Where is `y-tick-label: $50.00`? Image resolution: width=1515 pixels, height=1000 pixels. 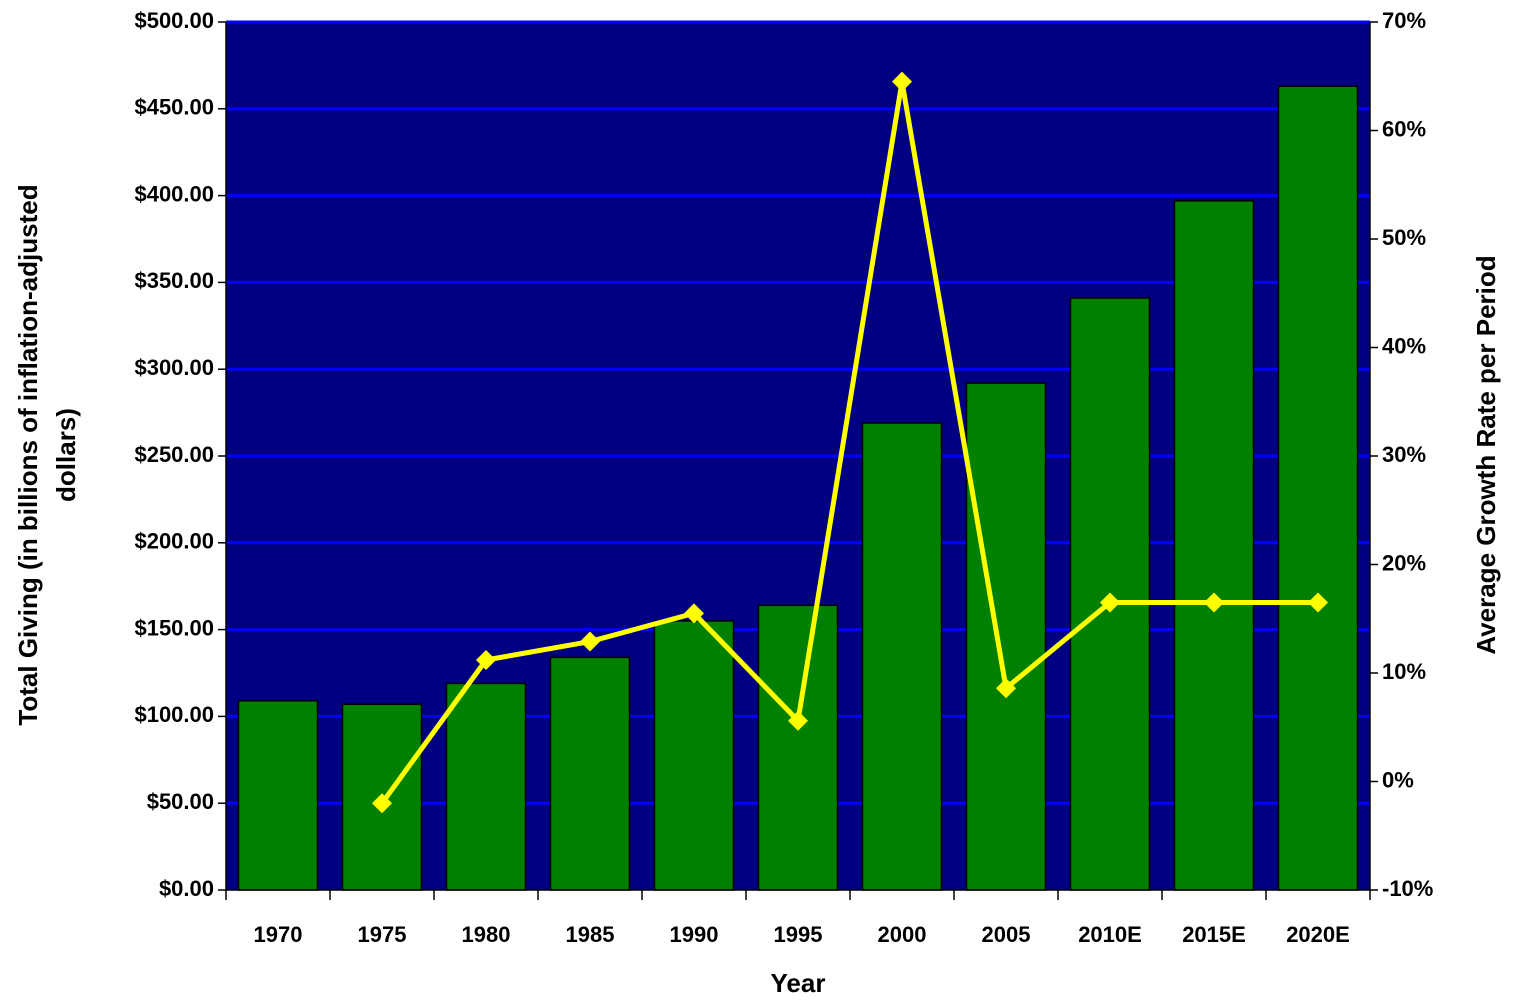
y-tick-label: $50.00 is located at coordinates (180, 801).